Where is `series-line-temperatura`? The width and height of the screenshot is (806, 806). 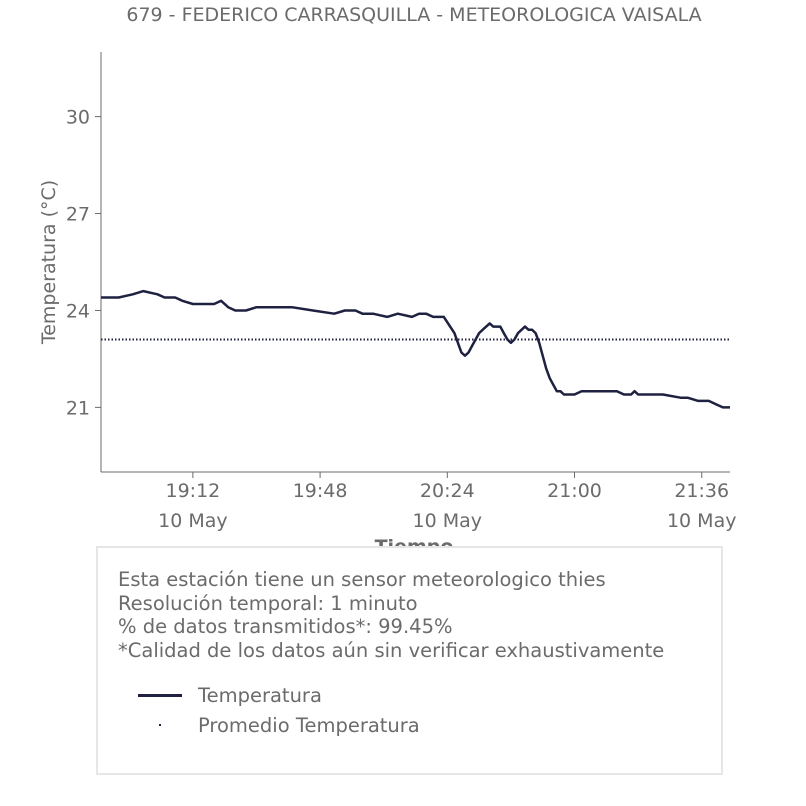 series-line-temperatura is located at coordinates (415, 349).